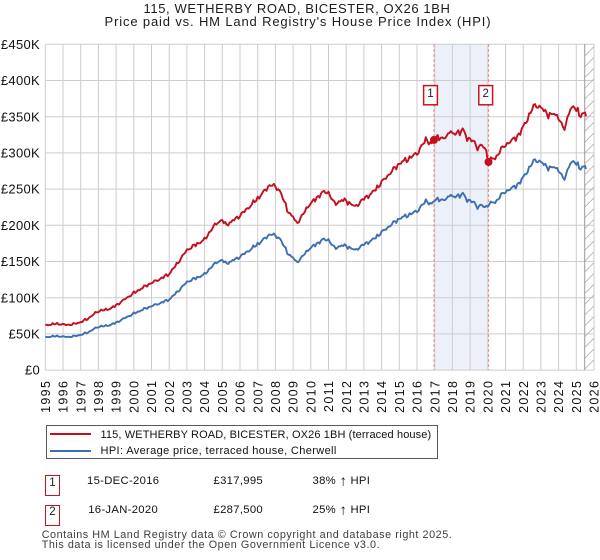 The image size is (600, 560). What do you see at coordinates (99, 396) in the screenshot?
I see `svg-text: 1998` at bounding box center [99, 396].